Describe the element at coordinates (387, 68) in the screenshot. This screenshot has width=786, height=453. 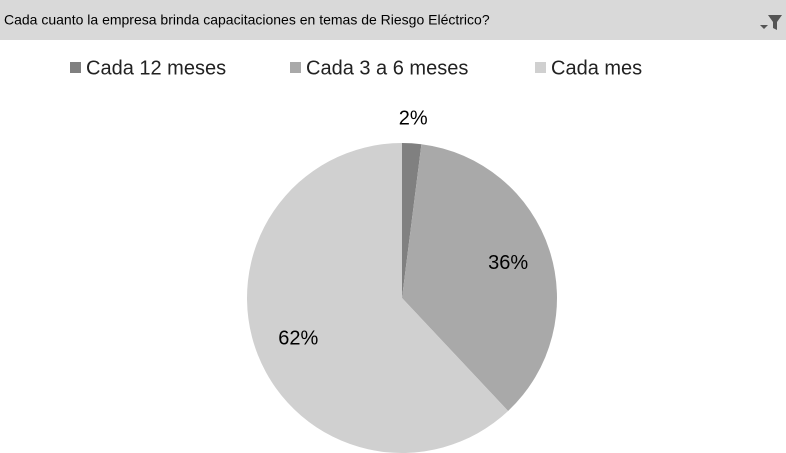
I see `legend-label: Cada 3 a 6 meses` at that location.